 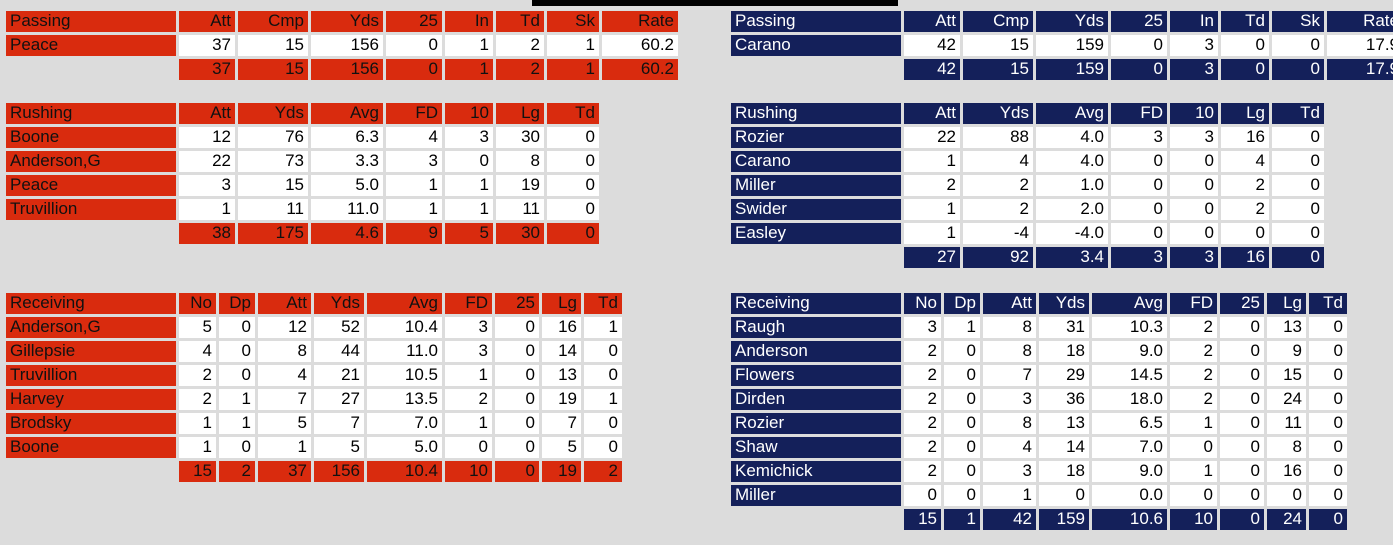 I want to click on total-cell: 10.4, so click(x=404, y=471).